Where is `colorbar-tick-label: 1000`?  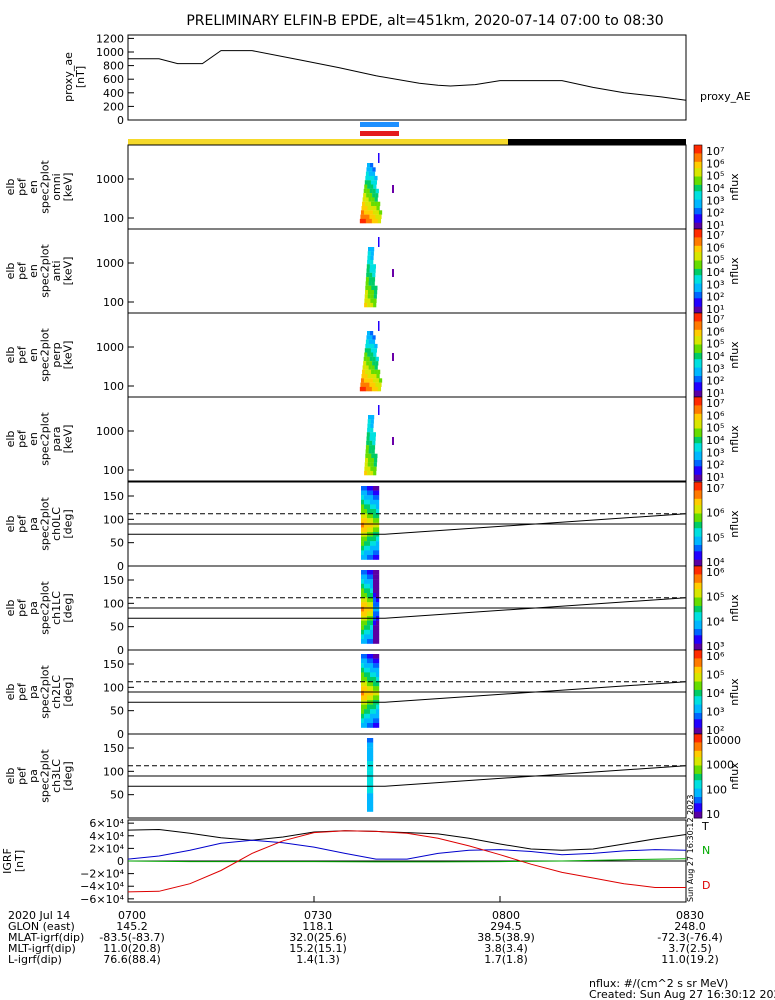
colorbar-tick-label: 1000 is located at coordinates (720, 765).